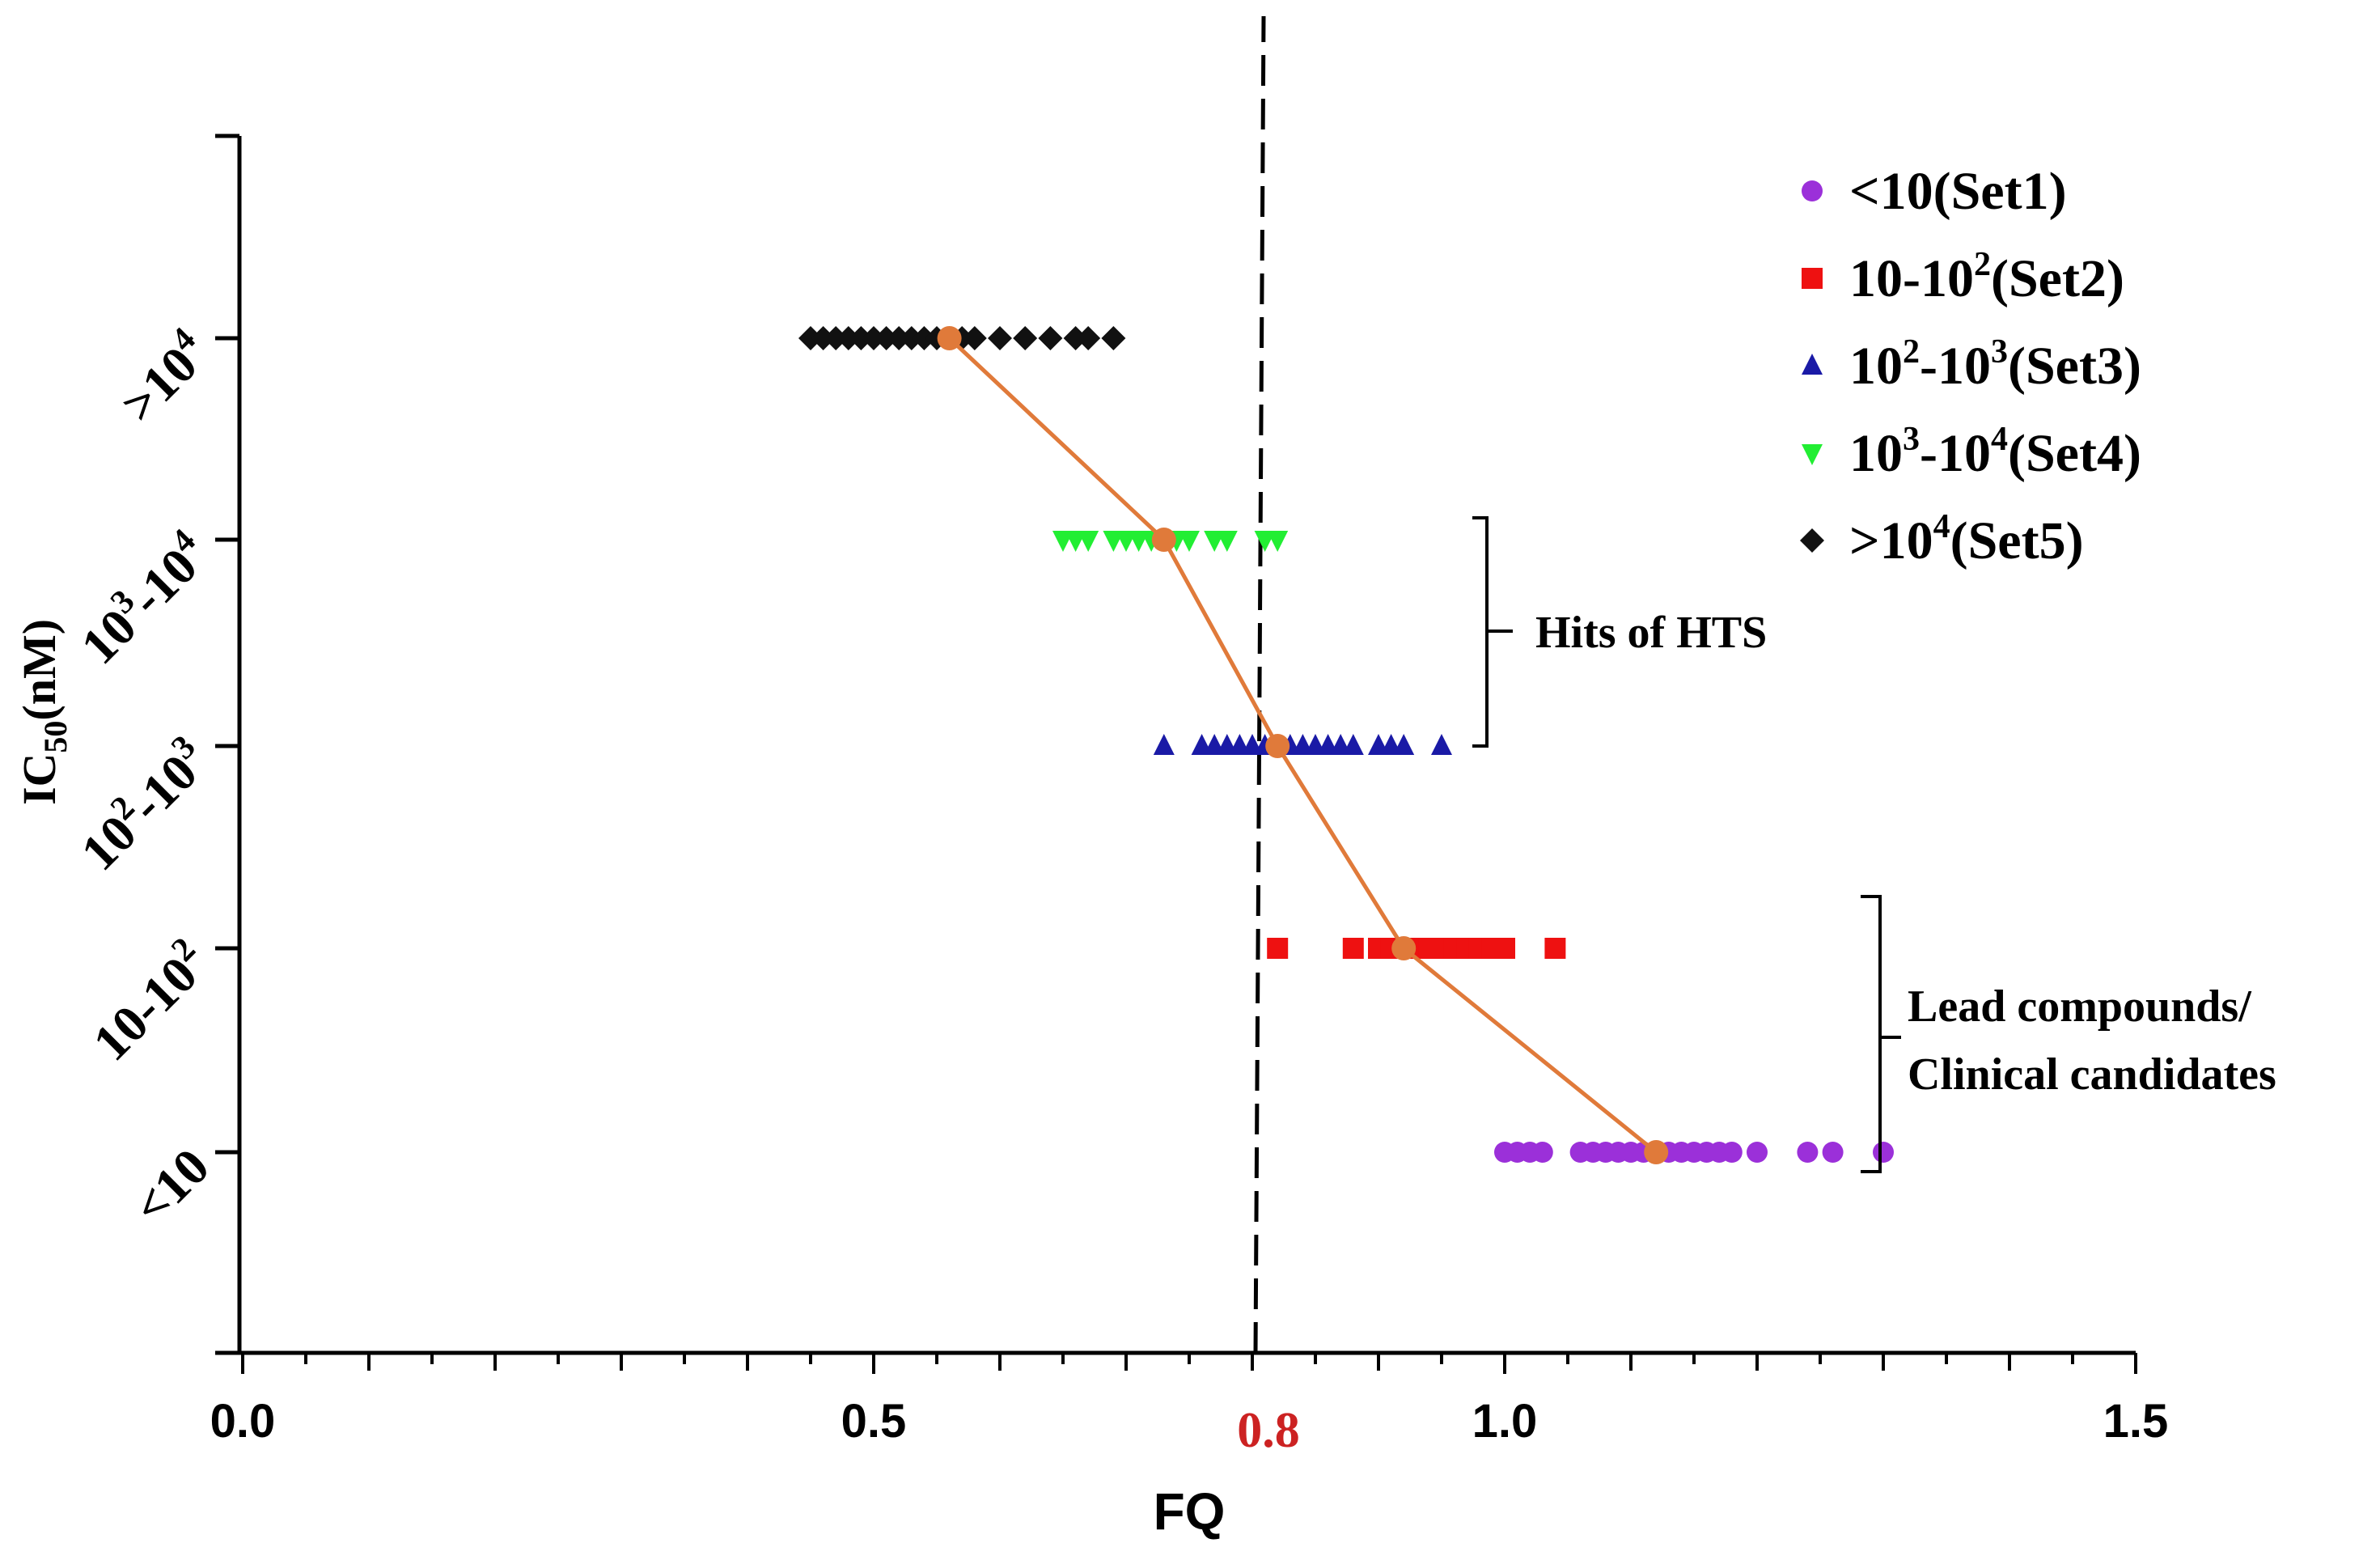 This screenshot has width=2380, height=1560. Describe the element at coordinates (43, 712) in the screenshot. I see `y-axis-label: IC50(nM)` at that location.